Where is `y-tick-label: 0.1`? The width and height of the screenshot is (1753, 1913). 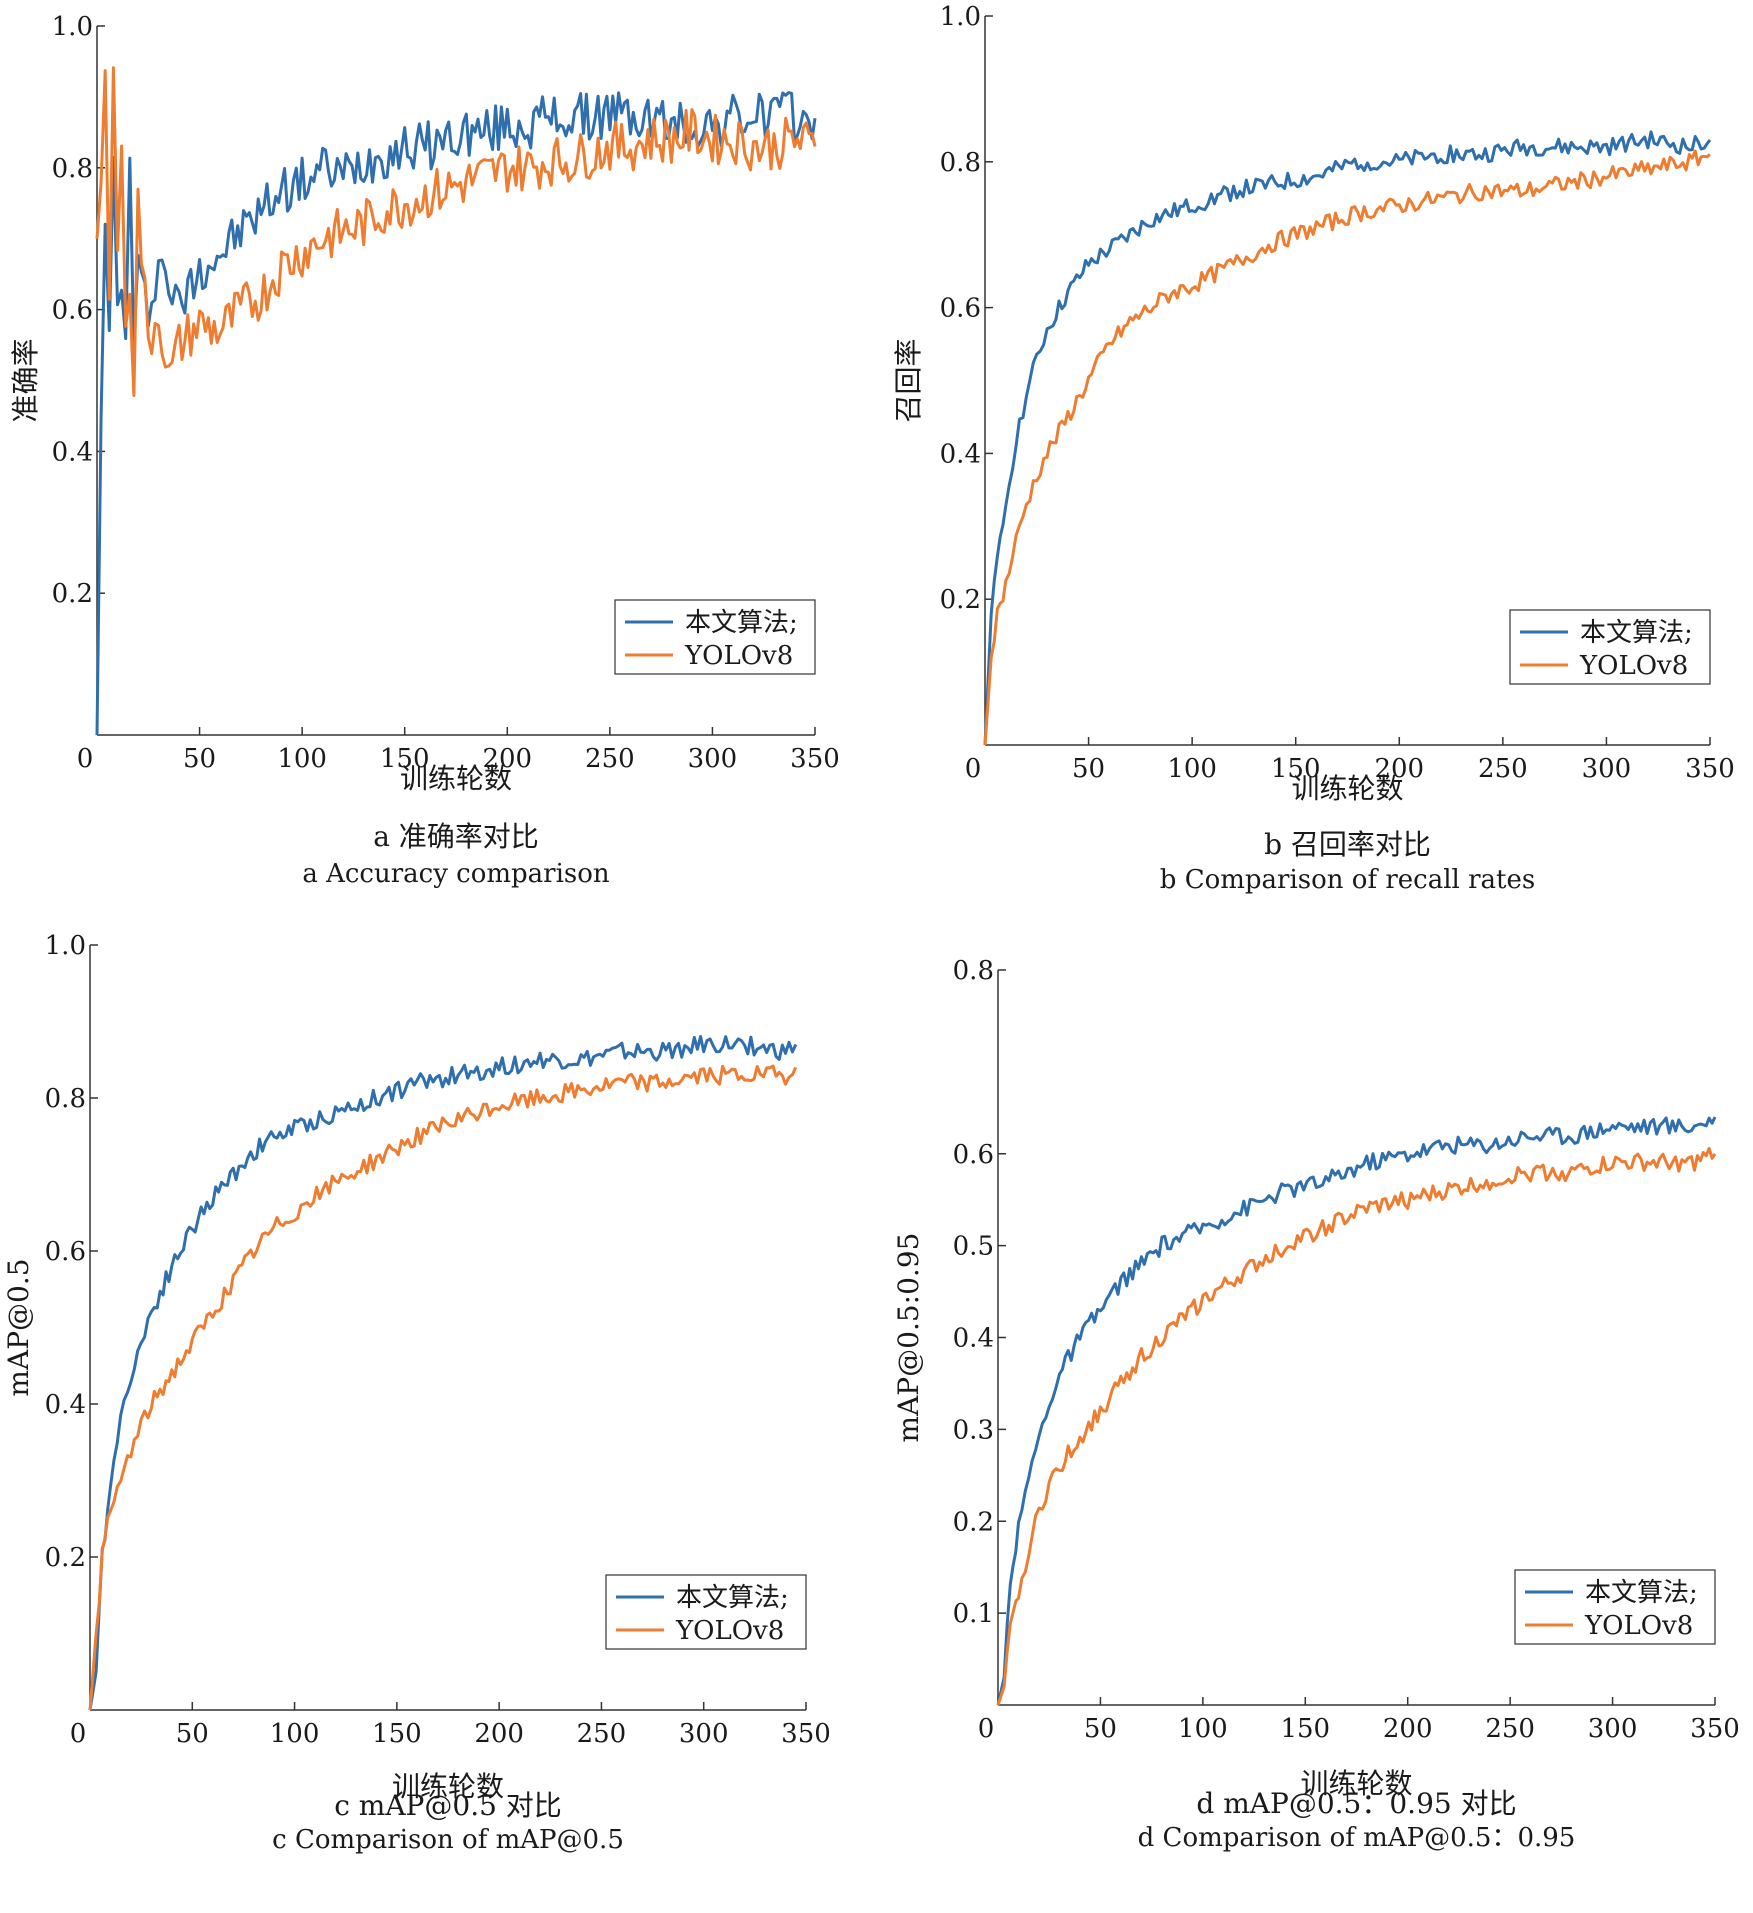 y-tick-label: 0.1 is located at coordinates (973, 1614).